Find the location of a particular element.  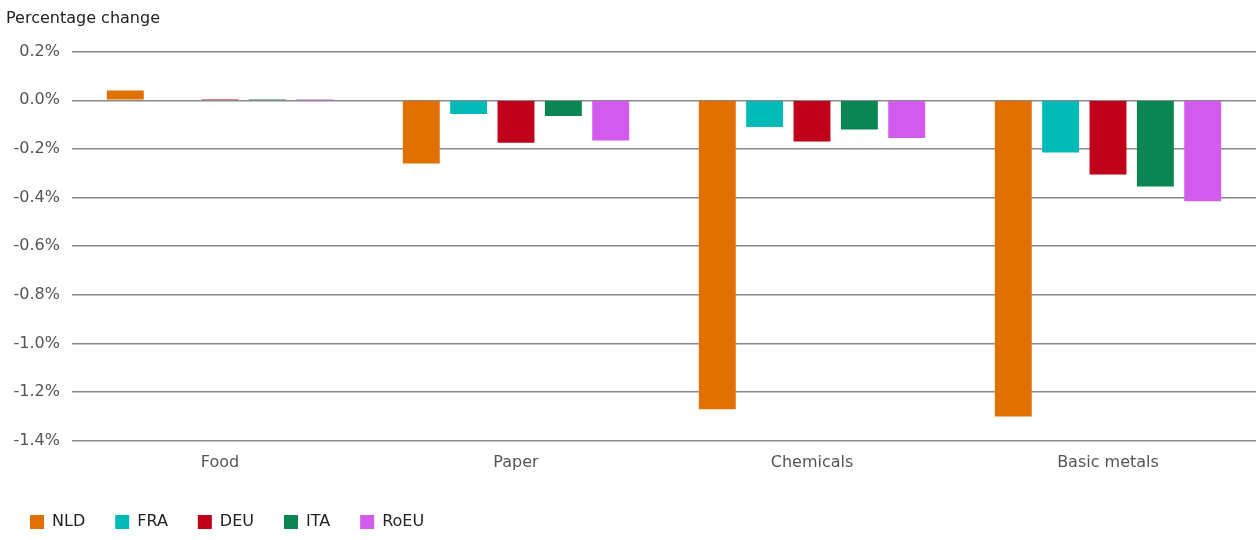

y-axis-title: Percentage change is located at coordinates (83, 17).